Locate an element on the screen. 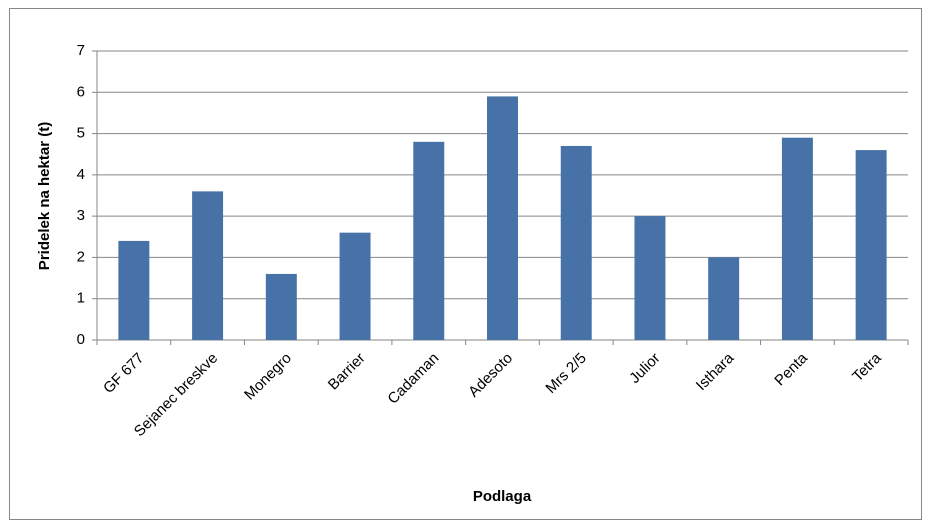 The image size is (930, 528). y-tick-label: 7 is located at coordinates (81, 50).